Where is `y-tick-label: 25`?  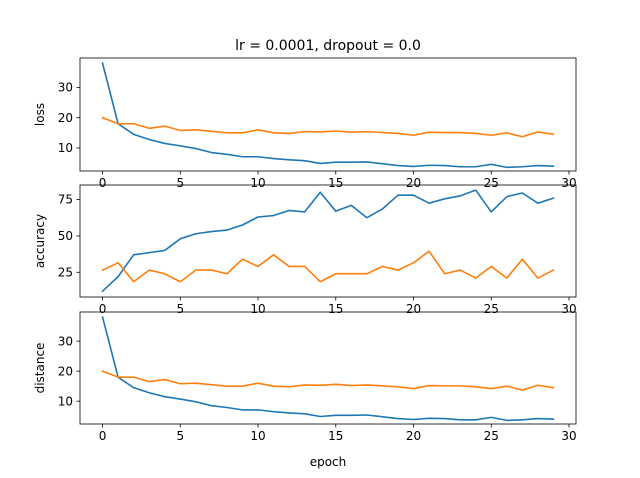
y-tick-label: 25 is located at coordinates (65, 272).